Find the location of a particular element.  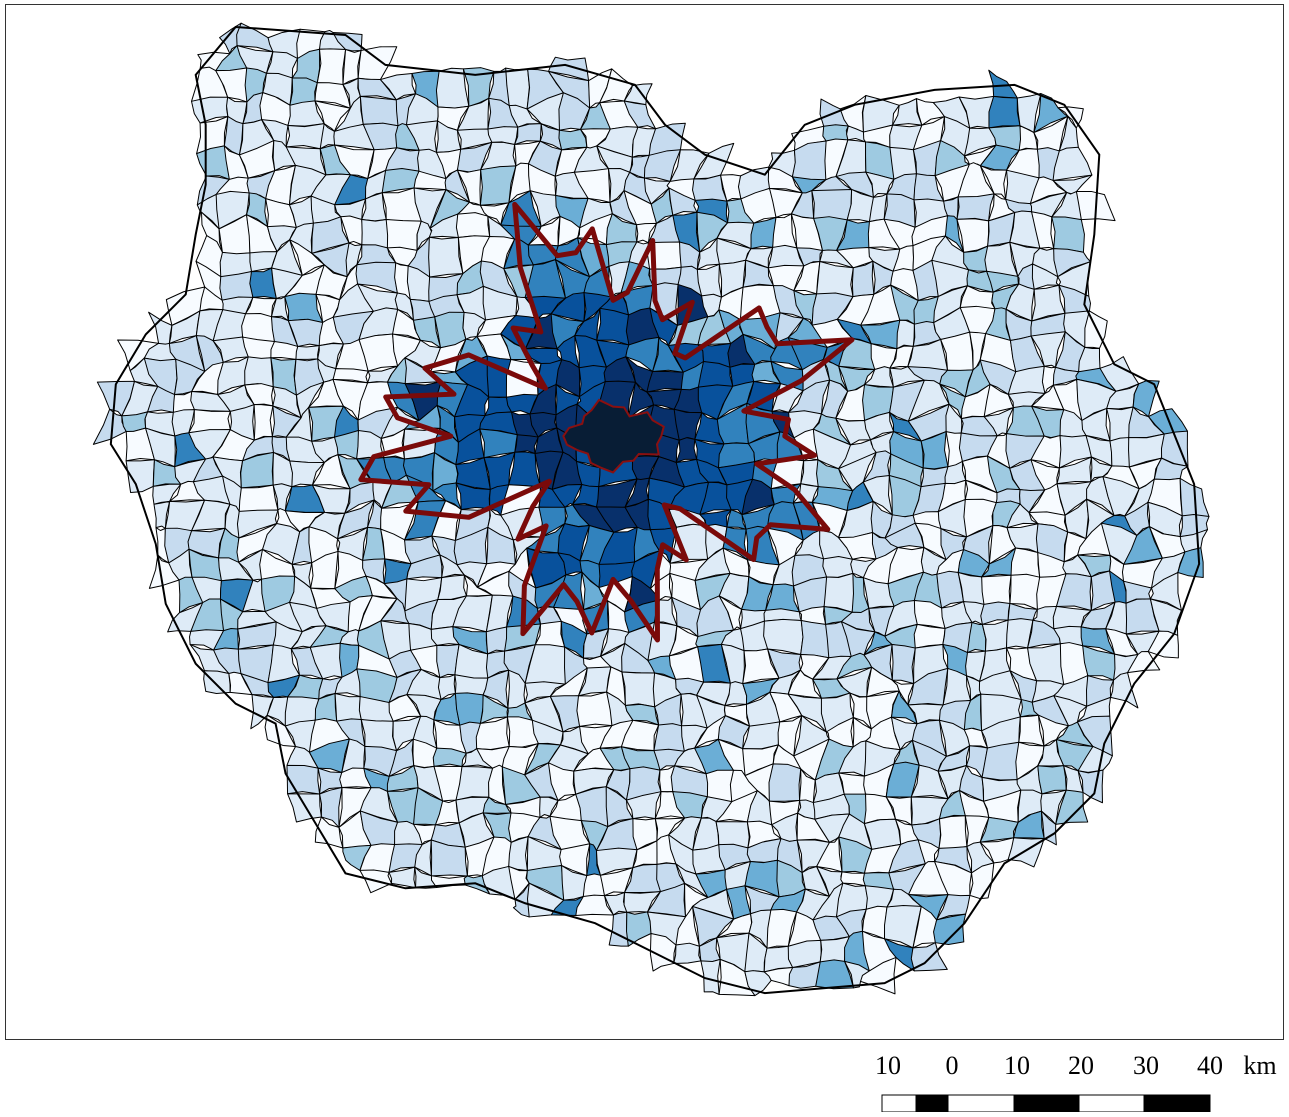

scale-tick-label: 0 is located at coordinates (952, 1065).